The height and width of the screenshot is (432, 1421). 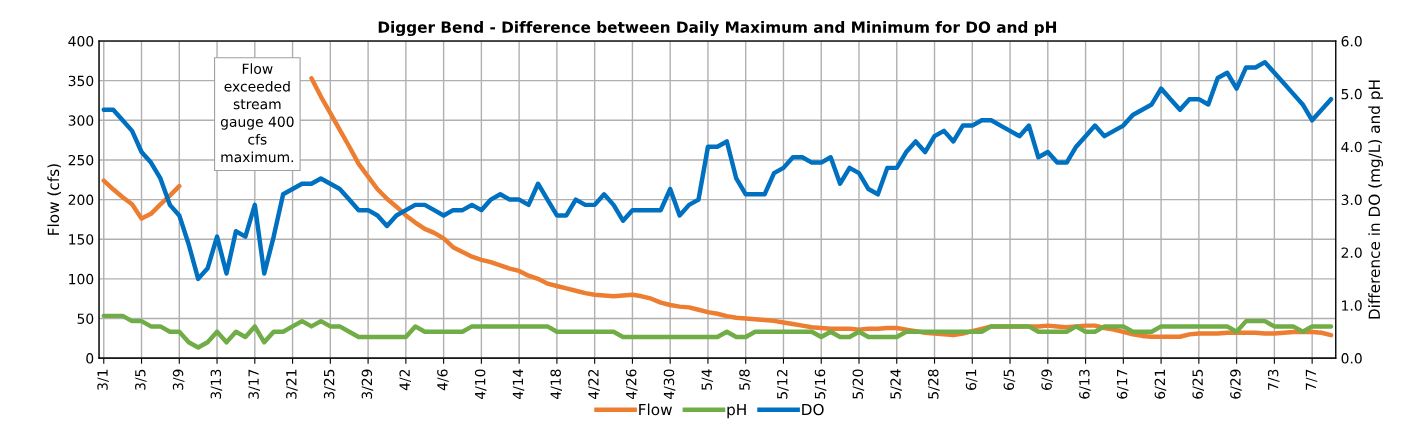 I want to click on x-tick-label: 4/26, so click(x=631, y=384).